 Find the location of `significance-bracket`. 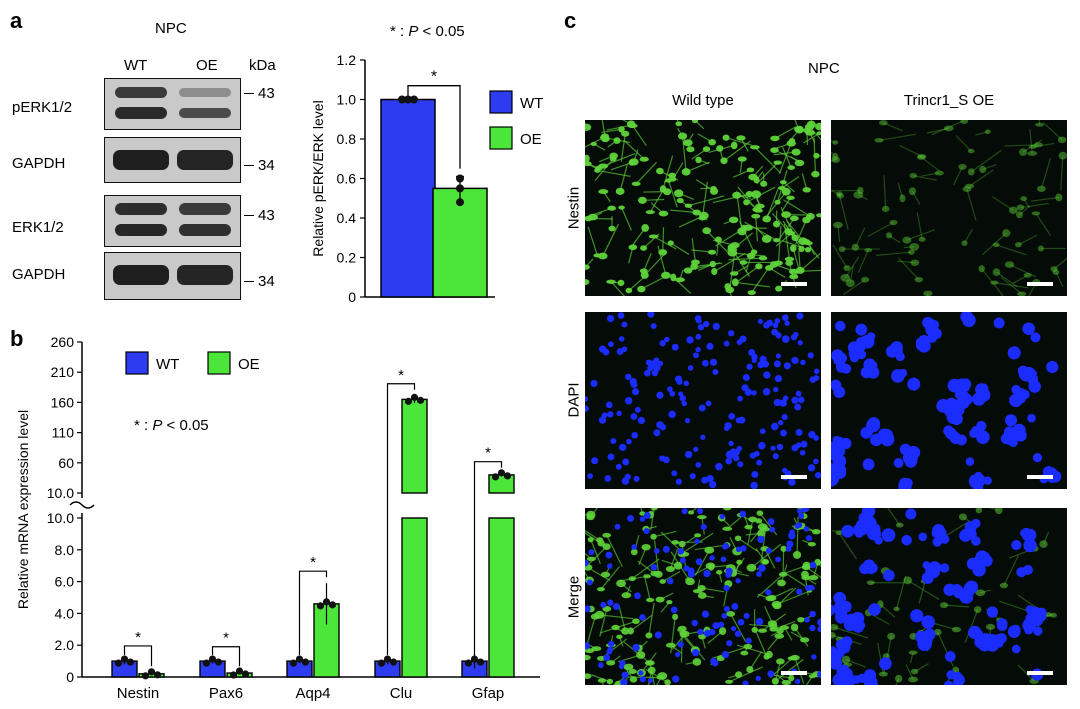

significance-bracket is located at coordinates (434, 127).